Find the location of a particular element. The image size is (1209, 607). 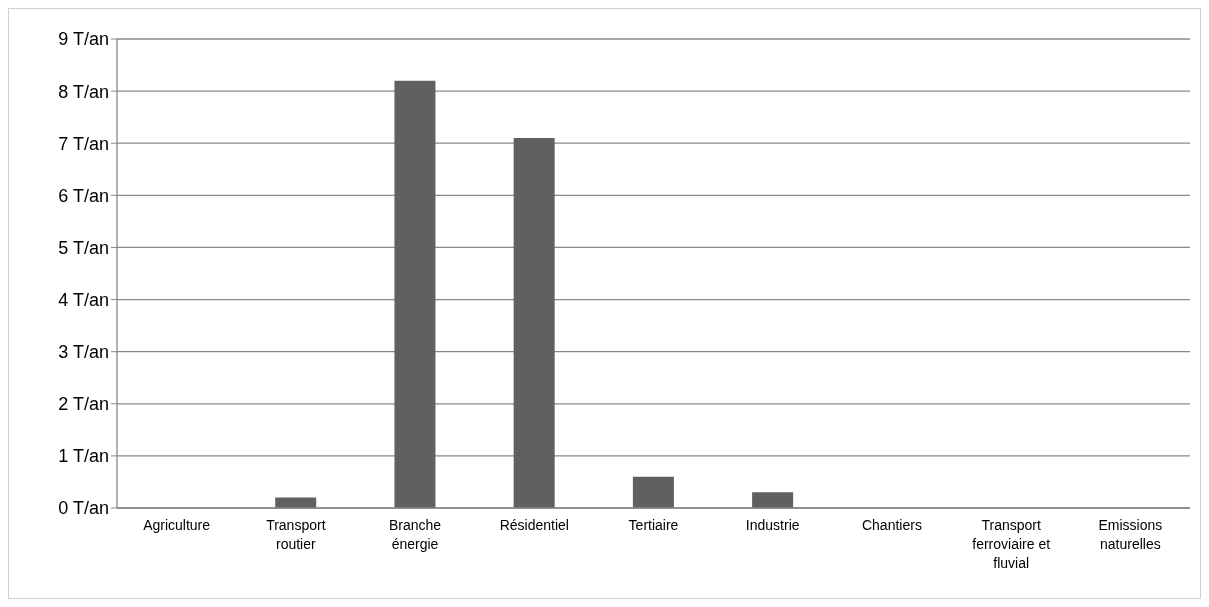

x-tick-label: Chantiers is located at coordinates (891, 525).